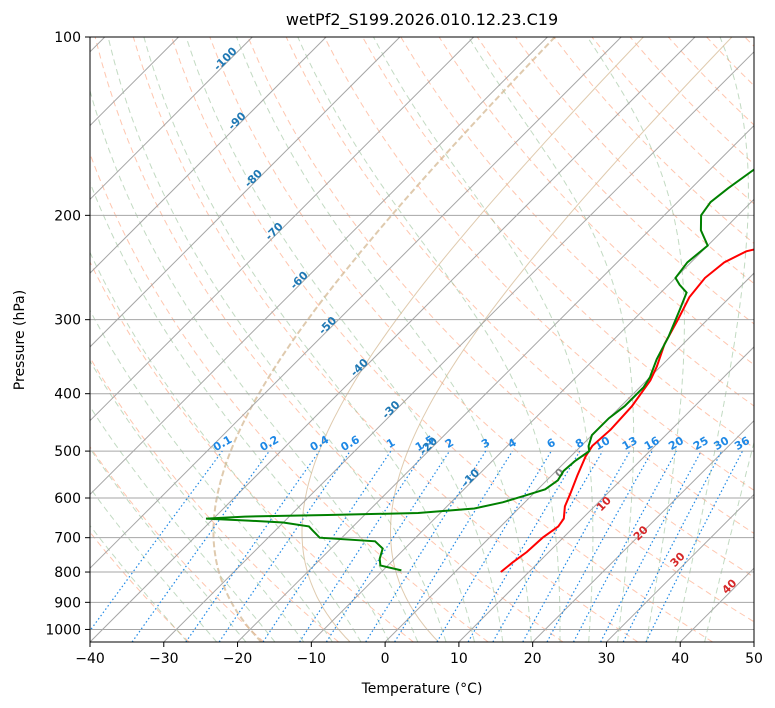 The height and width of the screenshot is (708, 775). Describe the element at coordinates (225, 58) in the screenshot. I see `isotherm-label: -100` at that location.